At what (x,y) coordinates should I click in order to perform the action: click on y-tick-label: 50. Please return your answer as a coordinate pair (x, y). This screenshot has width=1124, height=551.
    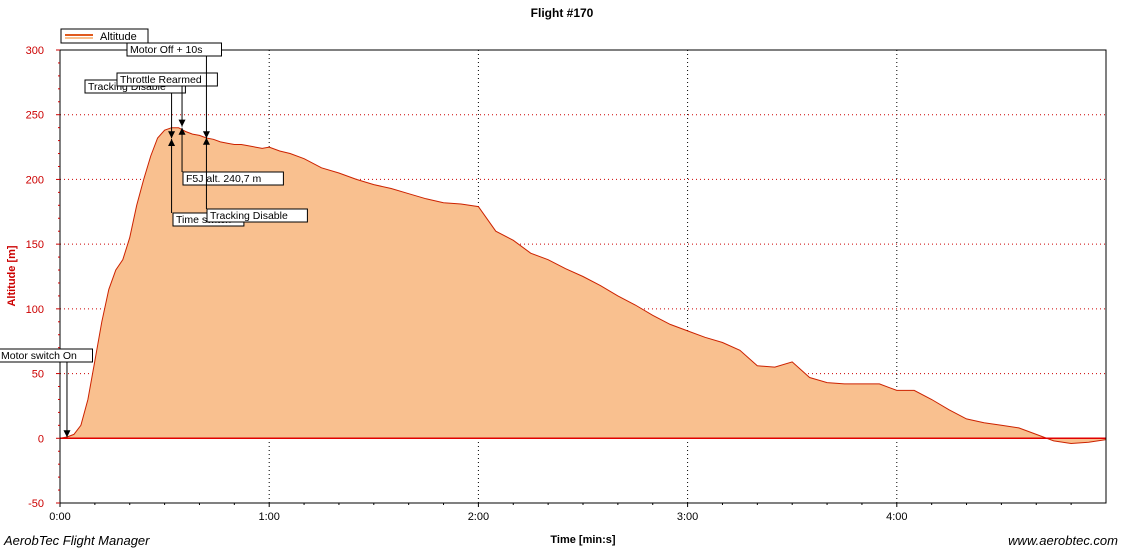
    Looking at the image, I should click on (38, 375).